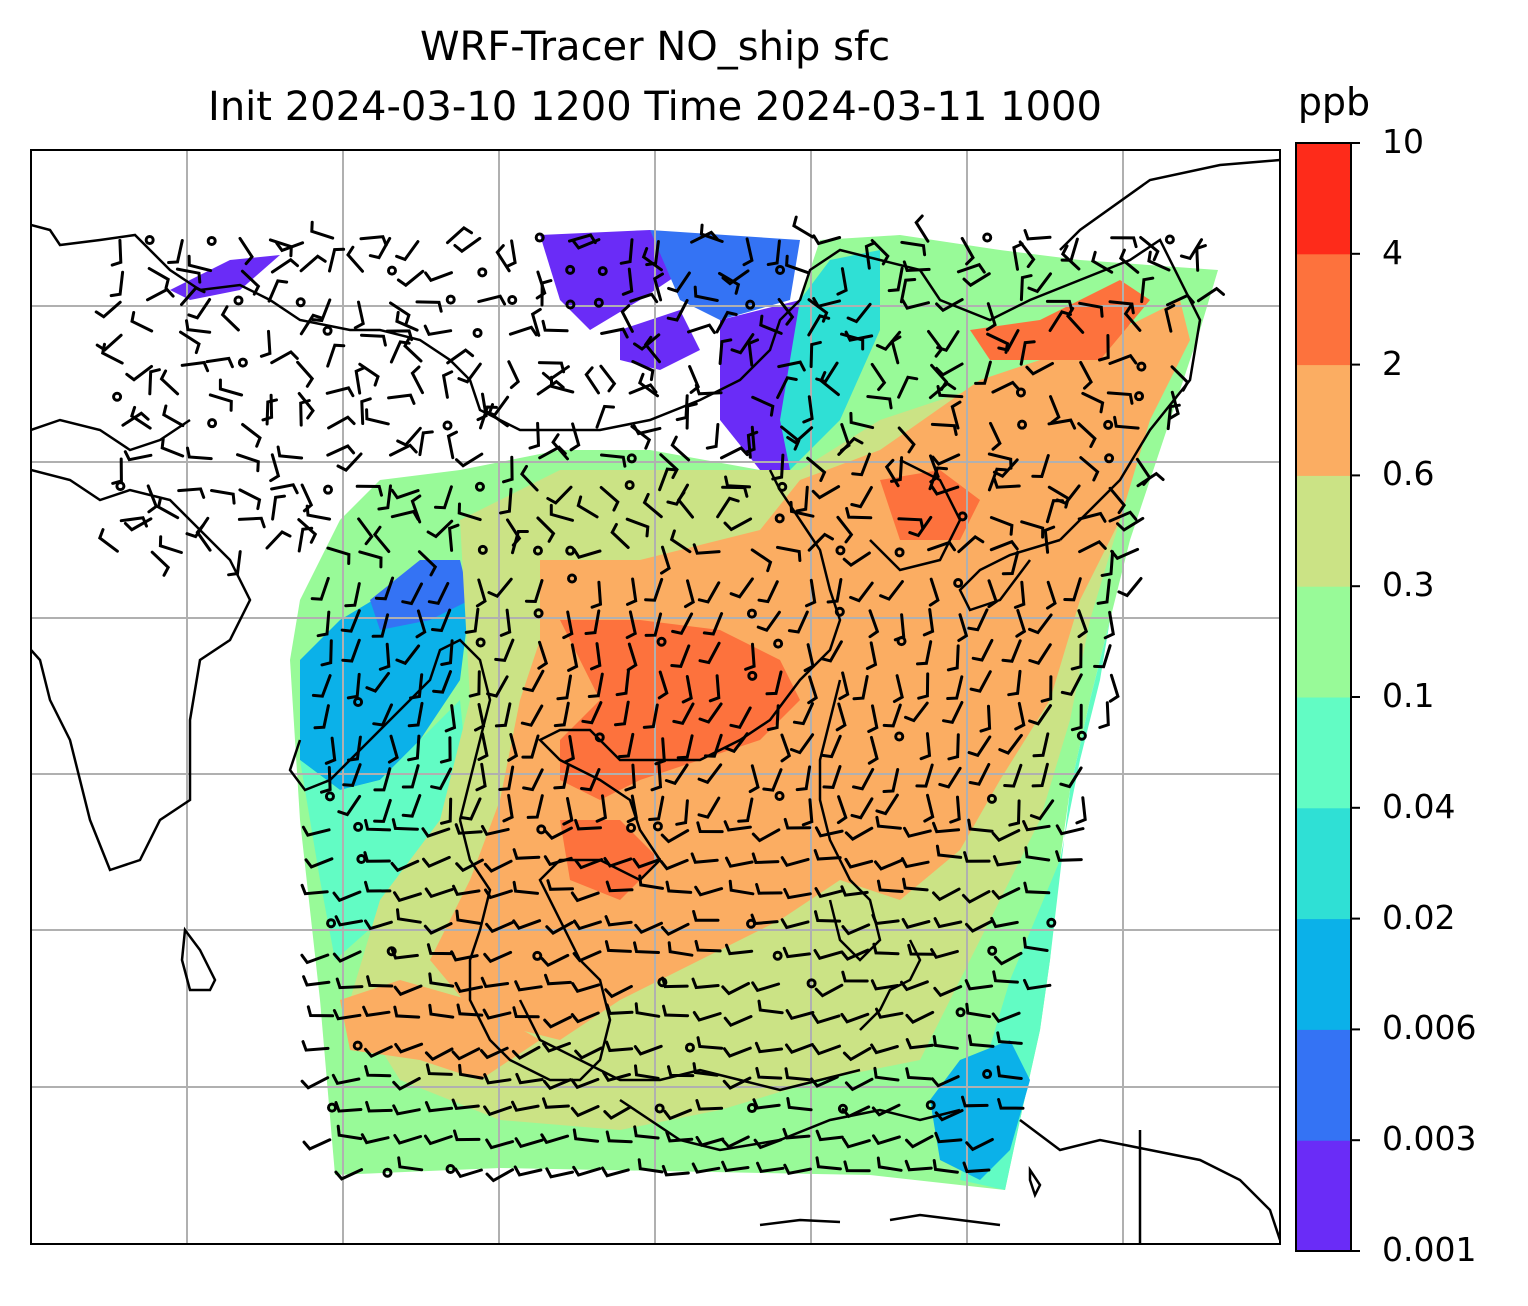 This screenshot has width=1528, height=1306. What do you see at coordinates (1323, 863) in the screenshot?
I see `colorbar-segment` at bounding box center [1323, 863].